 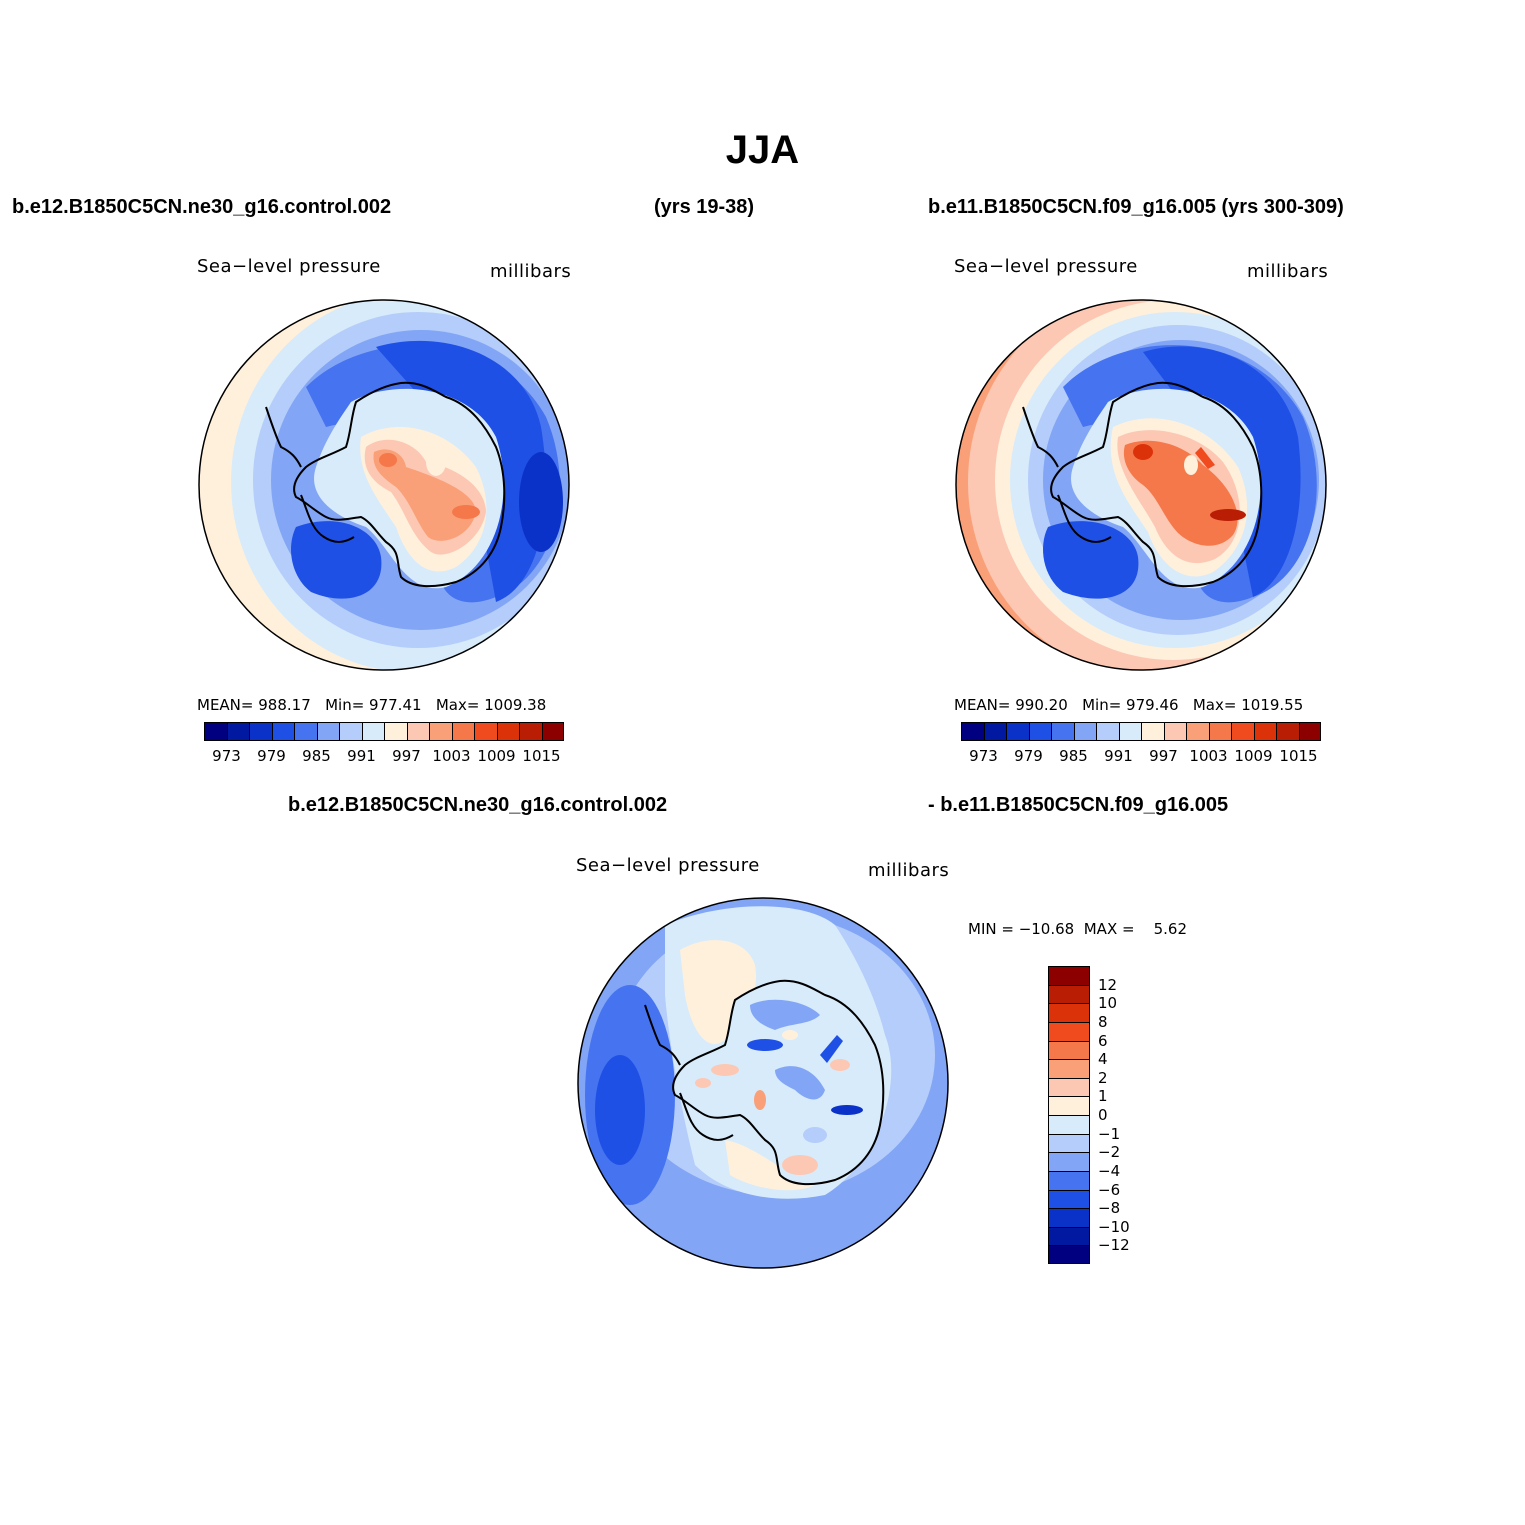 What do you see at coordinates (1118, 756) in the screenshot?
I see `colorbar-tick-label: 991` at bounding box center [1118, 756].